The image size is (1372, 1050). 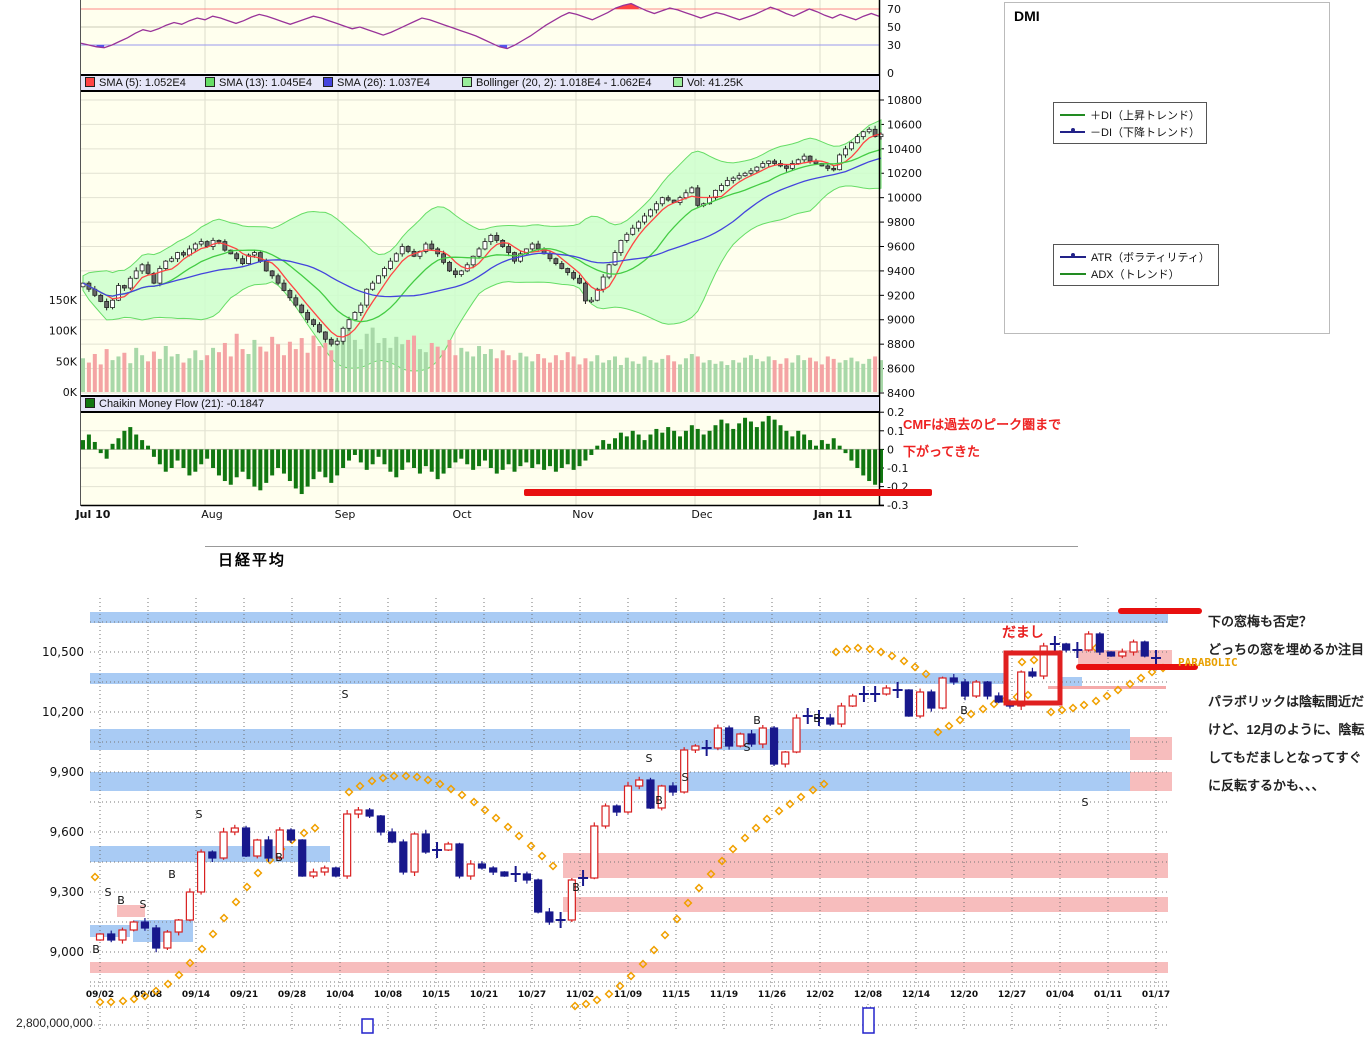 I want to click on pink-window-band, so click(x=131, y=911).